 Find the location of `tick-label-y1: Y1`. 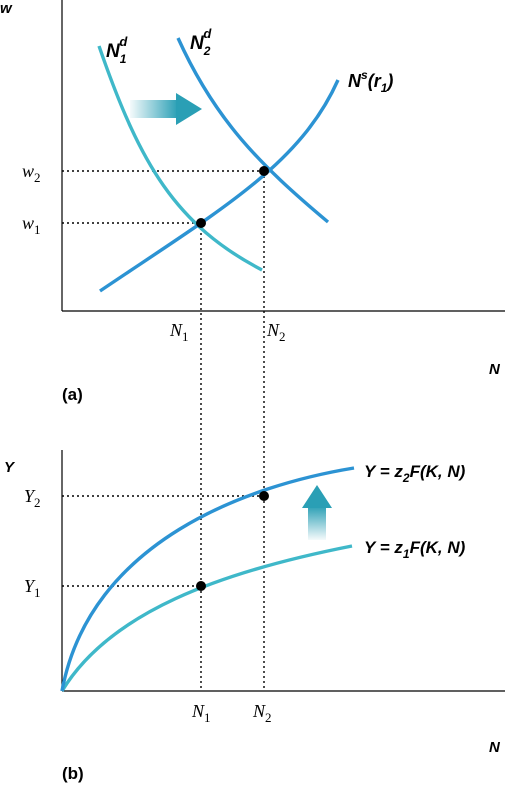

tick-label-y1: Y1 is located at coordinates (32, 588).